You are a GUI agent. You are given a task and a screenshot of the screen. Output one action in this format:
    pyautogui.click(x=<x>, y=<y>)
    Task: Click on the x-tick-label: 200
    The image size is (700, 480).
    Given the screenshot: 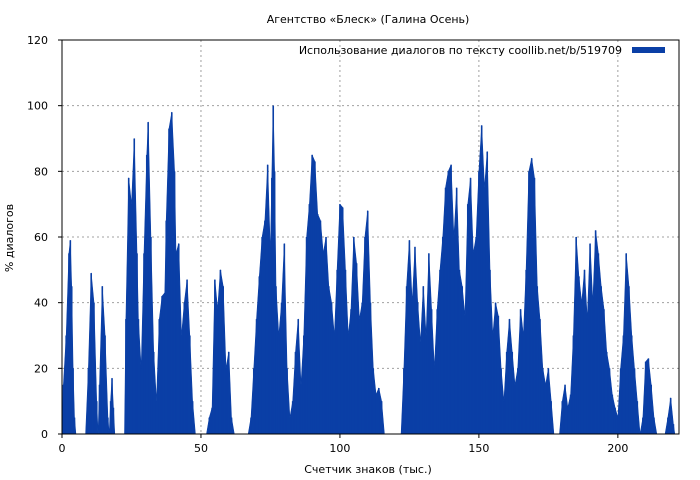 What is the action you would take?
    pyautogui.click(x=617, y=448)
    